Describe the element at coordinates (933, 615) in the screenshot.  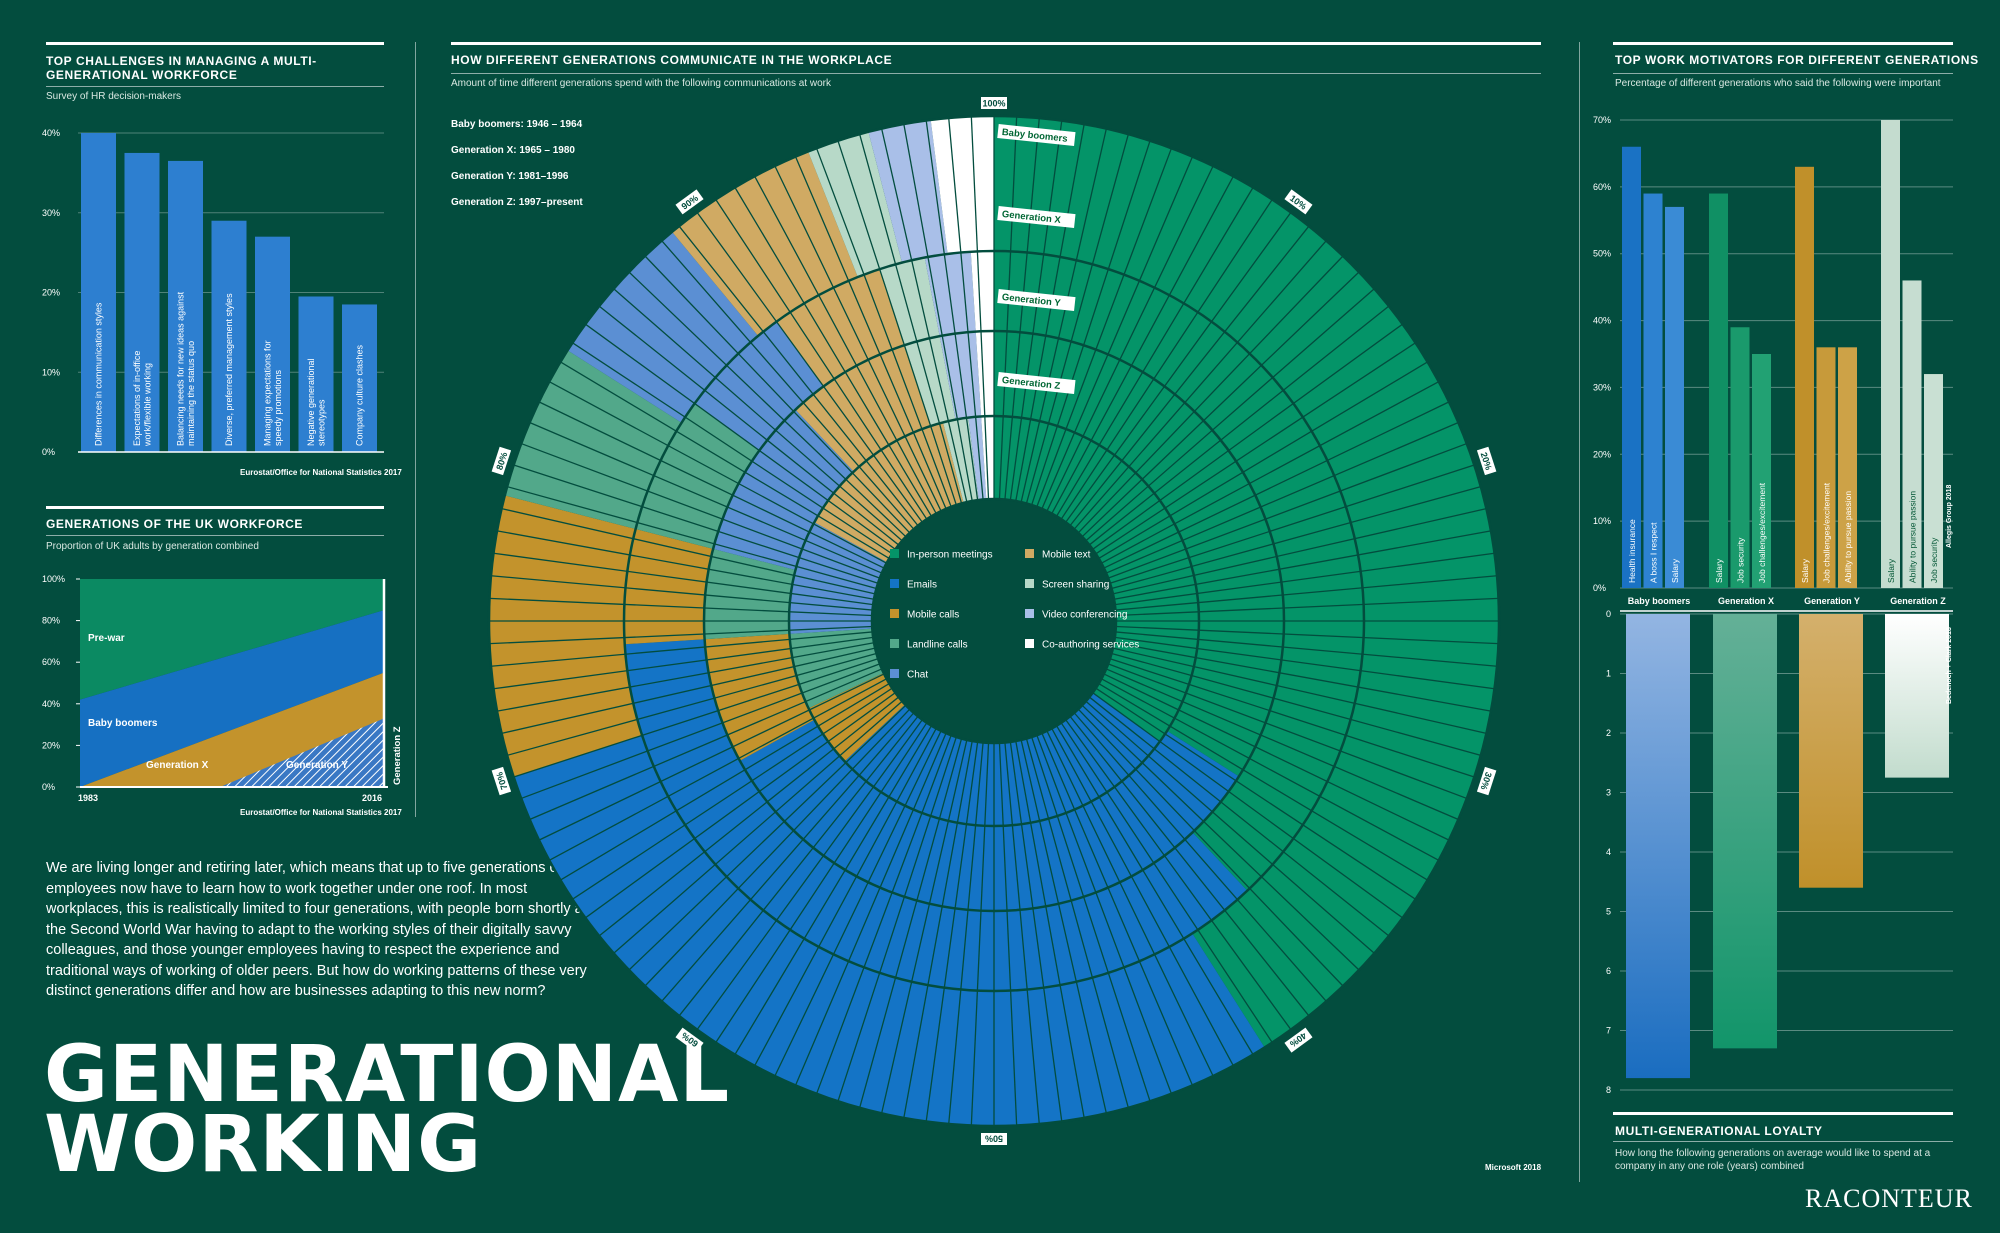
I see `legend-label: Mobile calls` at that location.